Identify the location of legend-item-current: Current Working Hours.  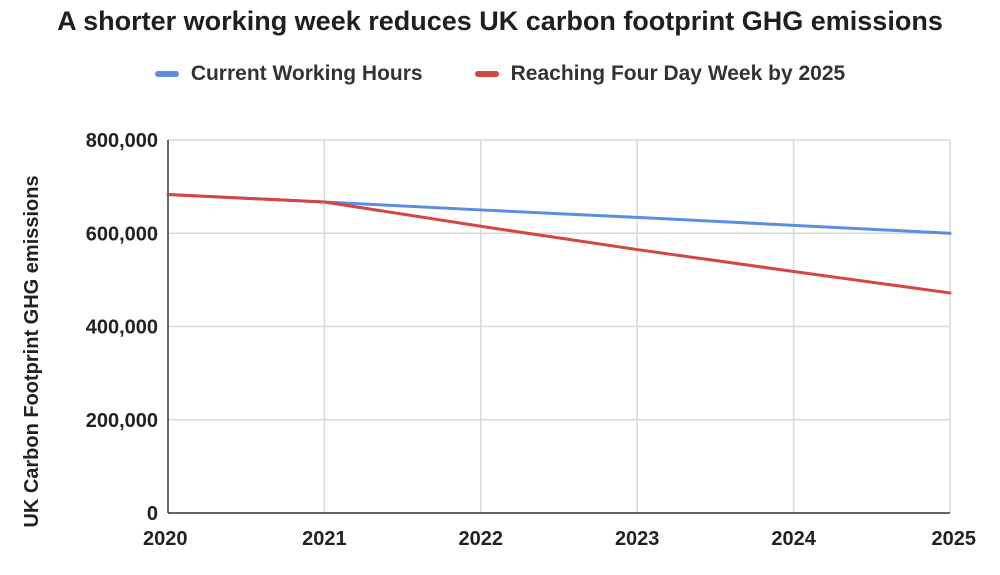
(288, 74).